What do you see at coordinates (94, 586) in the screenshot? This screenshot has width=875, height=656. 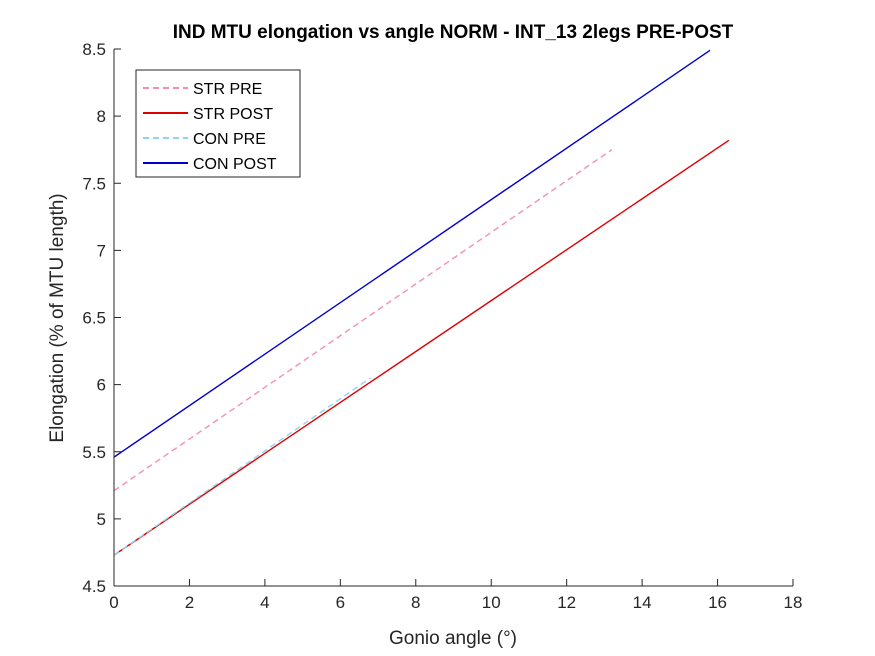 I see `y-tick-label: 4.5` at bounding box center [94, 586].